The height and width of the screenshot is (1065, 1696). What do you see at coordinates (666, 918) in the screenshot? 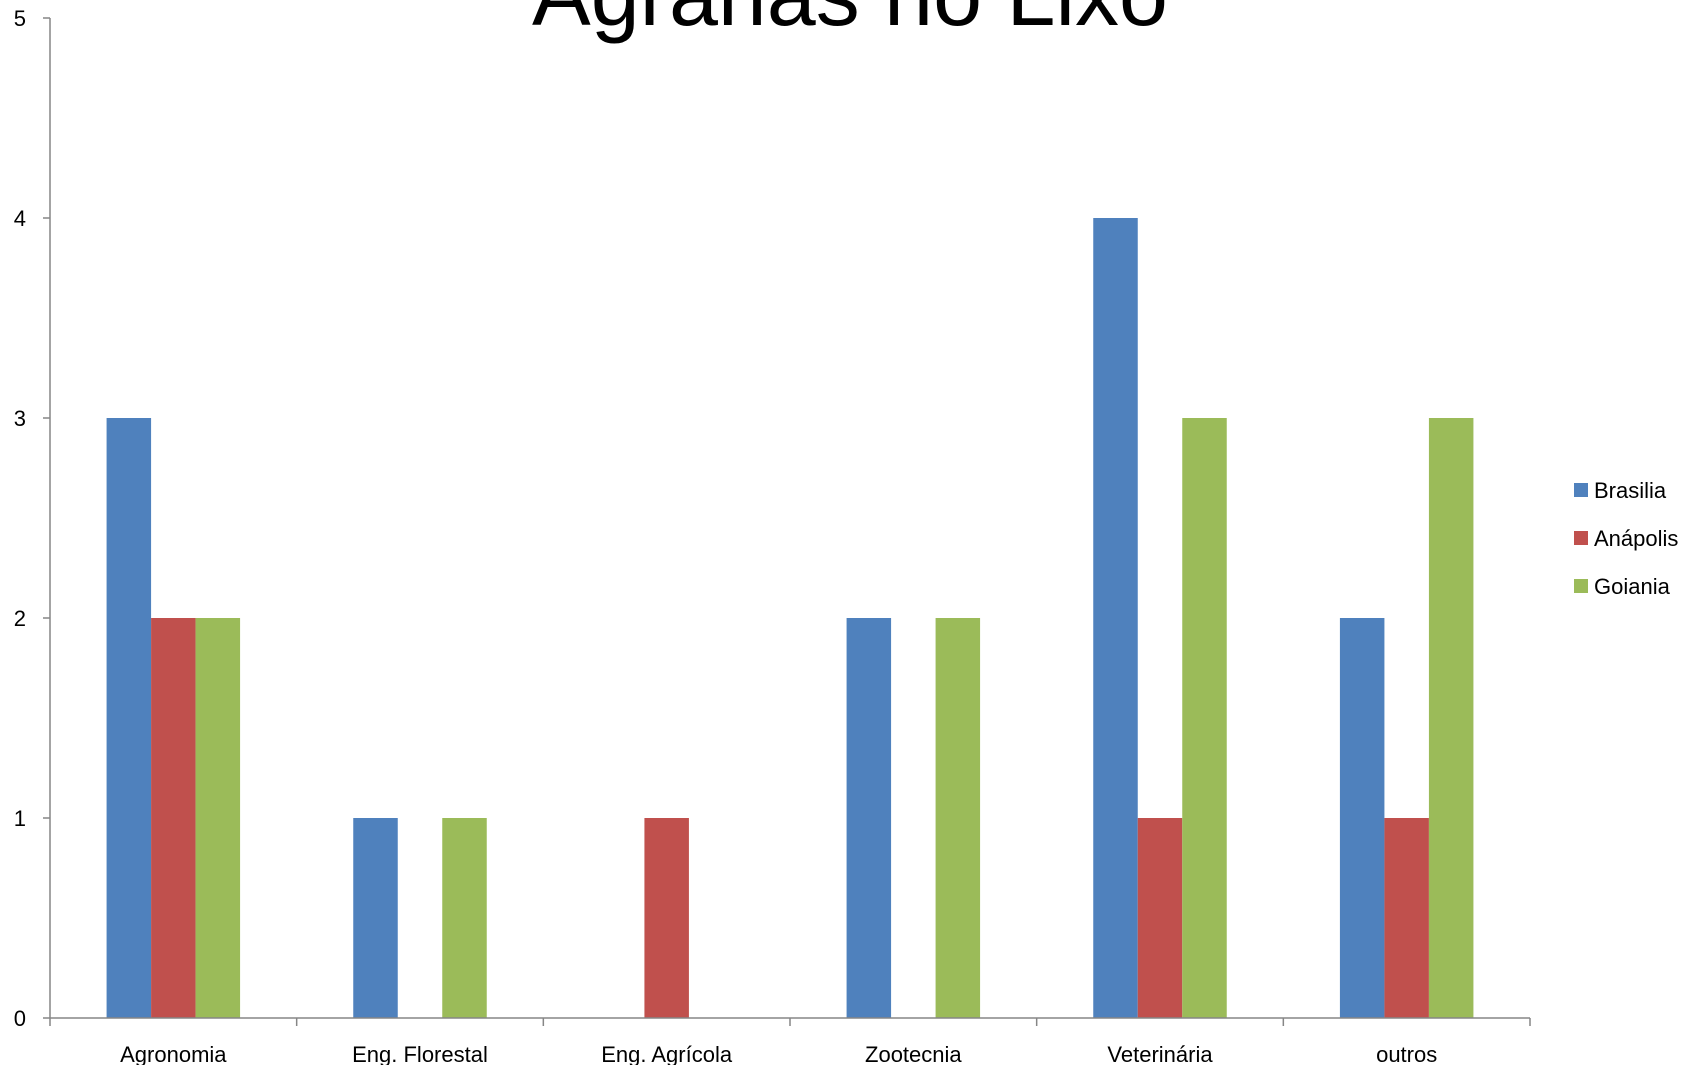
I see `bar-anápolis-2` at bounding box center [666, 918].